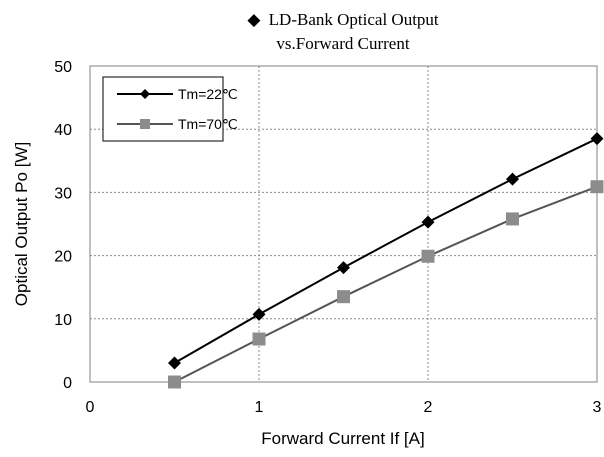 The width and height of the screenshot is (604, 457). What do you see at coordinates (90, 407) in the screenshot?
I see `x-tick-label: 0` at bounding box center [90, 407].